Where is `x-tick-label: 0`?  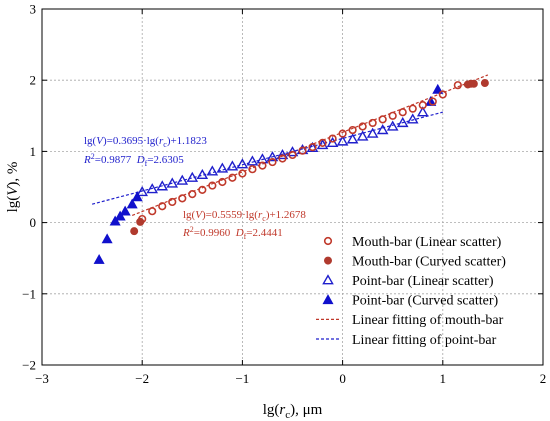 x-tick-label: 0 is located at coordinates (342, 378).